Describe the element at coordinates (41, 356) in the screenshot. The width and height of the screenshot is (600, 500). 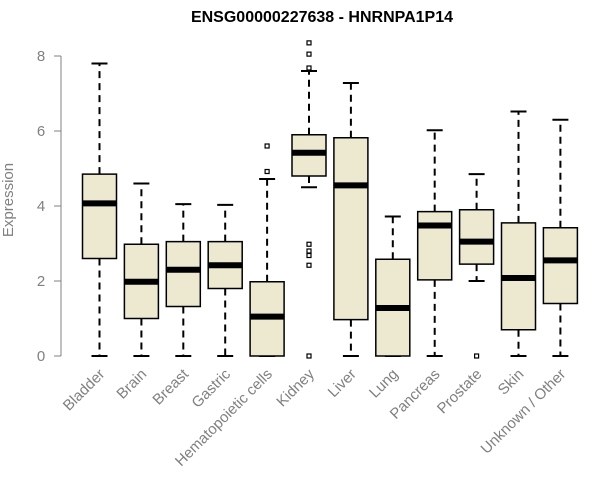
I see `y-tick-label: 0` at that location.